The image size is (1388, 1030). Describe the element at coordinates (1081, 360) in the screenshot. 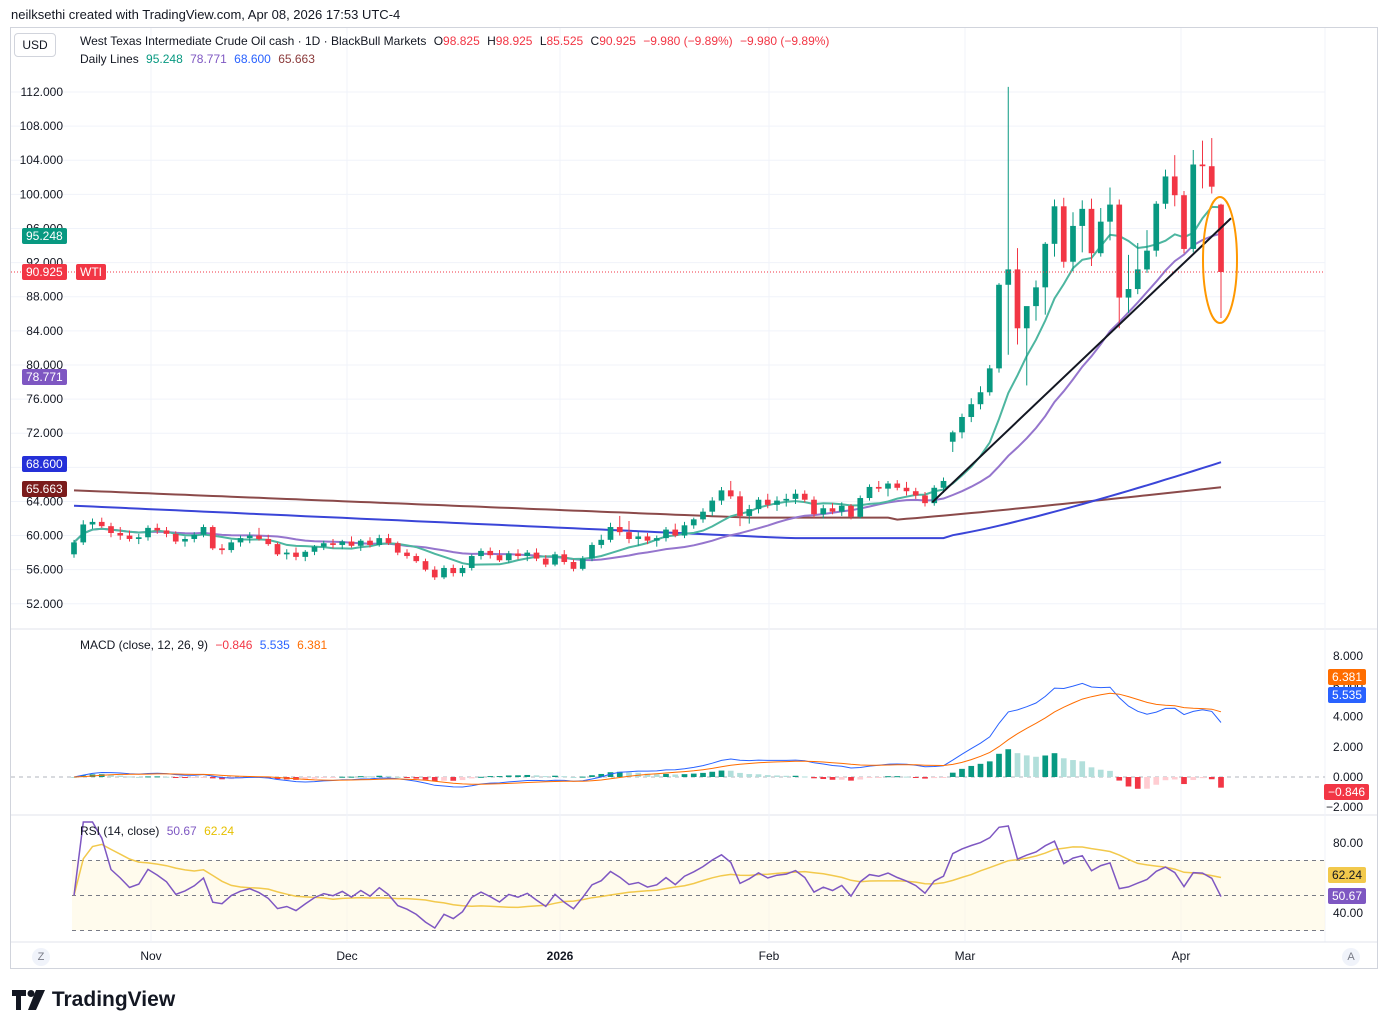

I see `trendline` at that location.